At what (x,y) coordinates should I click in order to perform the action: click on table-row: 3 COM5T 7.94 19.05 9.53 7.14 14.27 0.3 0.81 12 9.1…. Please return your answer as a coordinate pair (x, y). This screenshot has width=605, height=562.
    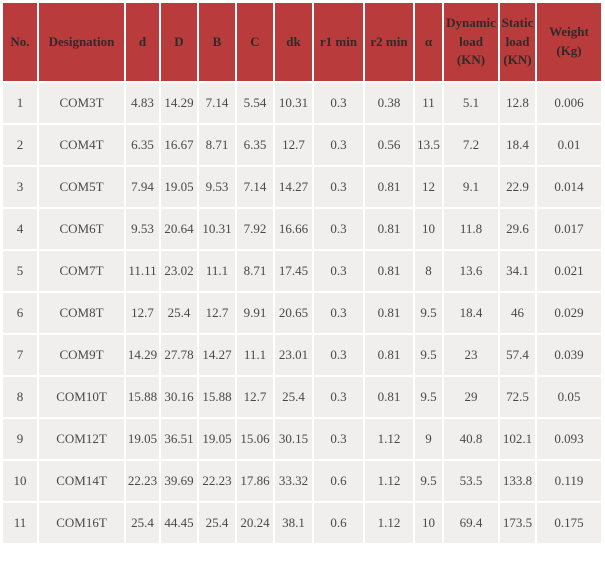
    Looking at the image, I should click on (302, 187).